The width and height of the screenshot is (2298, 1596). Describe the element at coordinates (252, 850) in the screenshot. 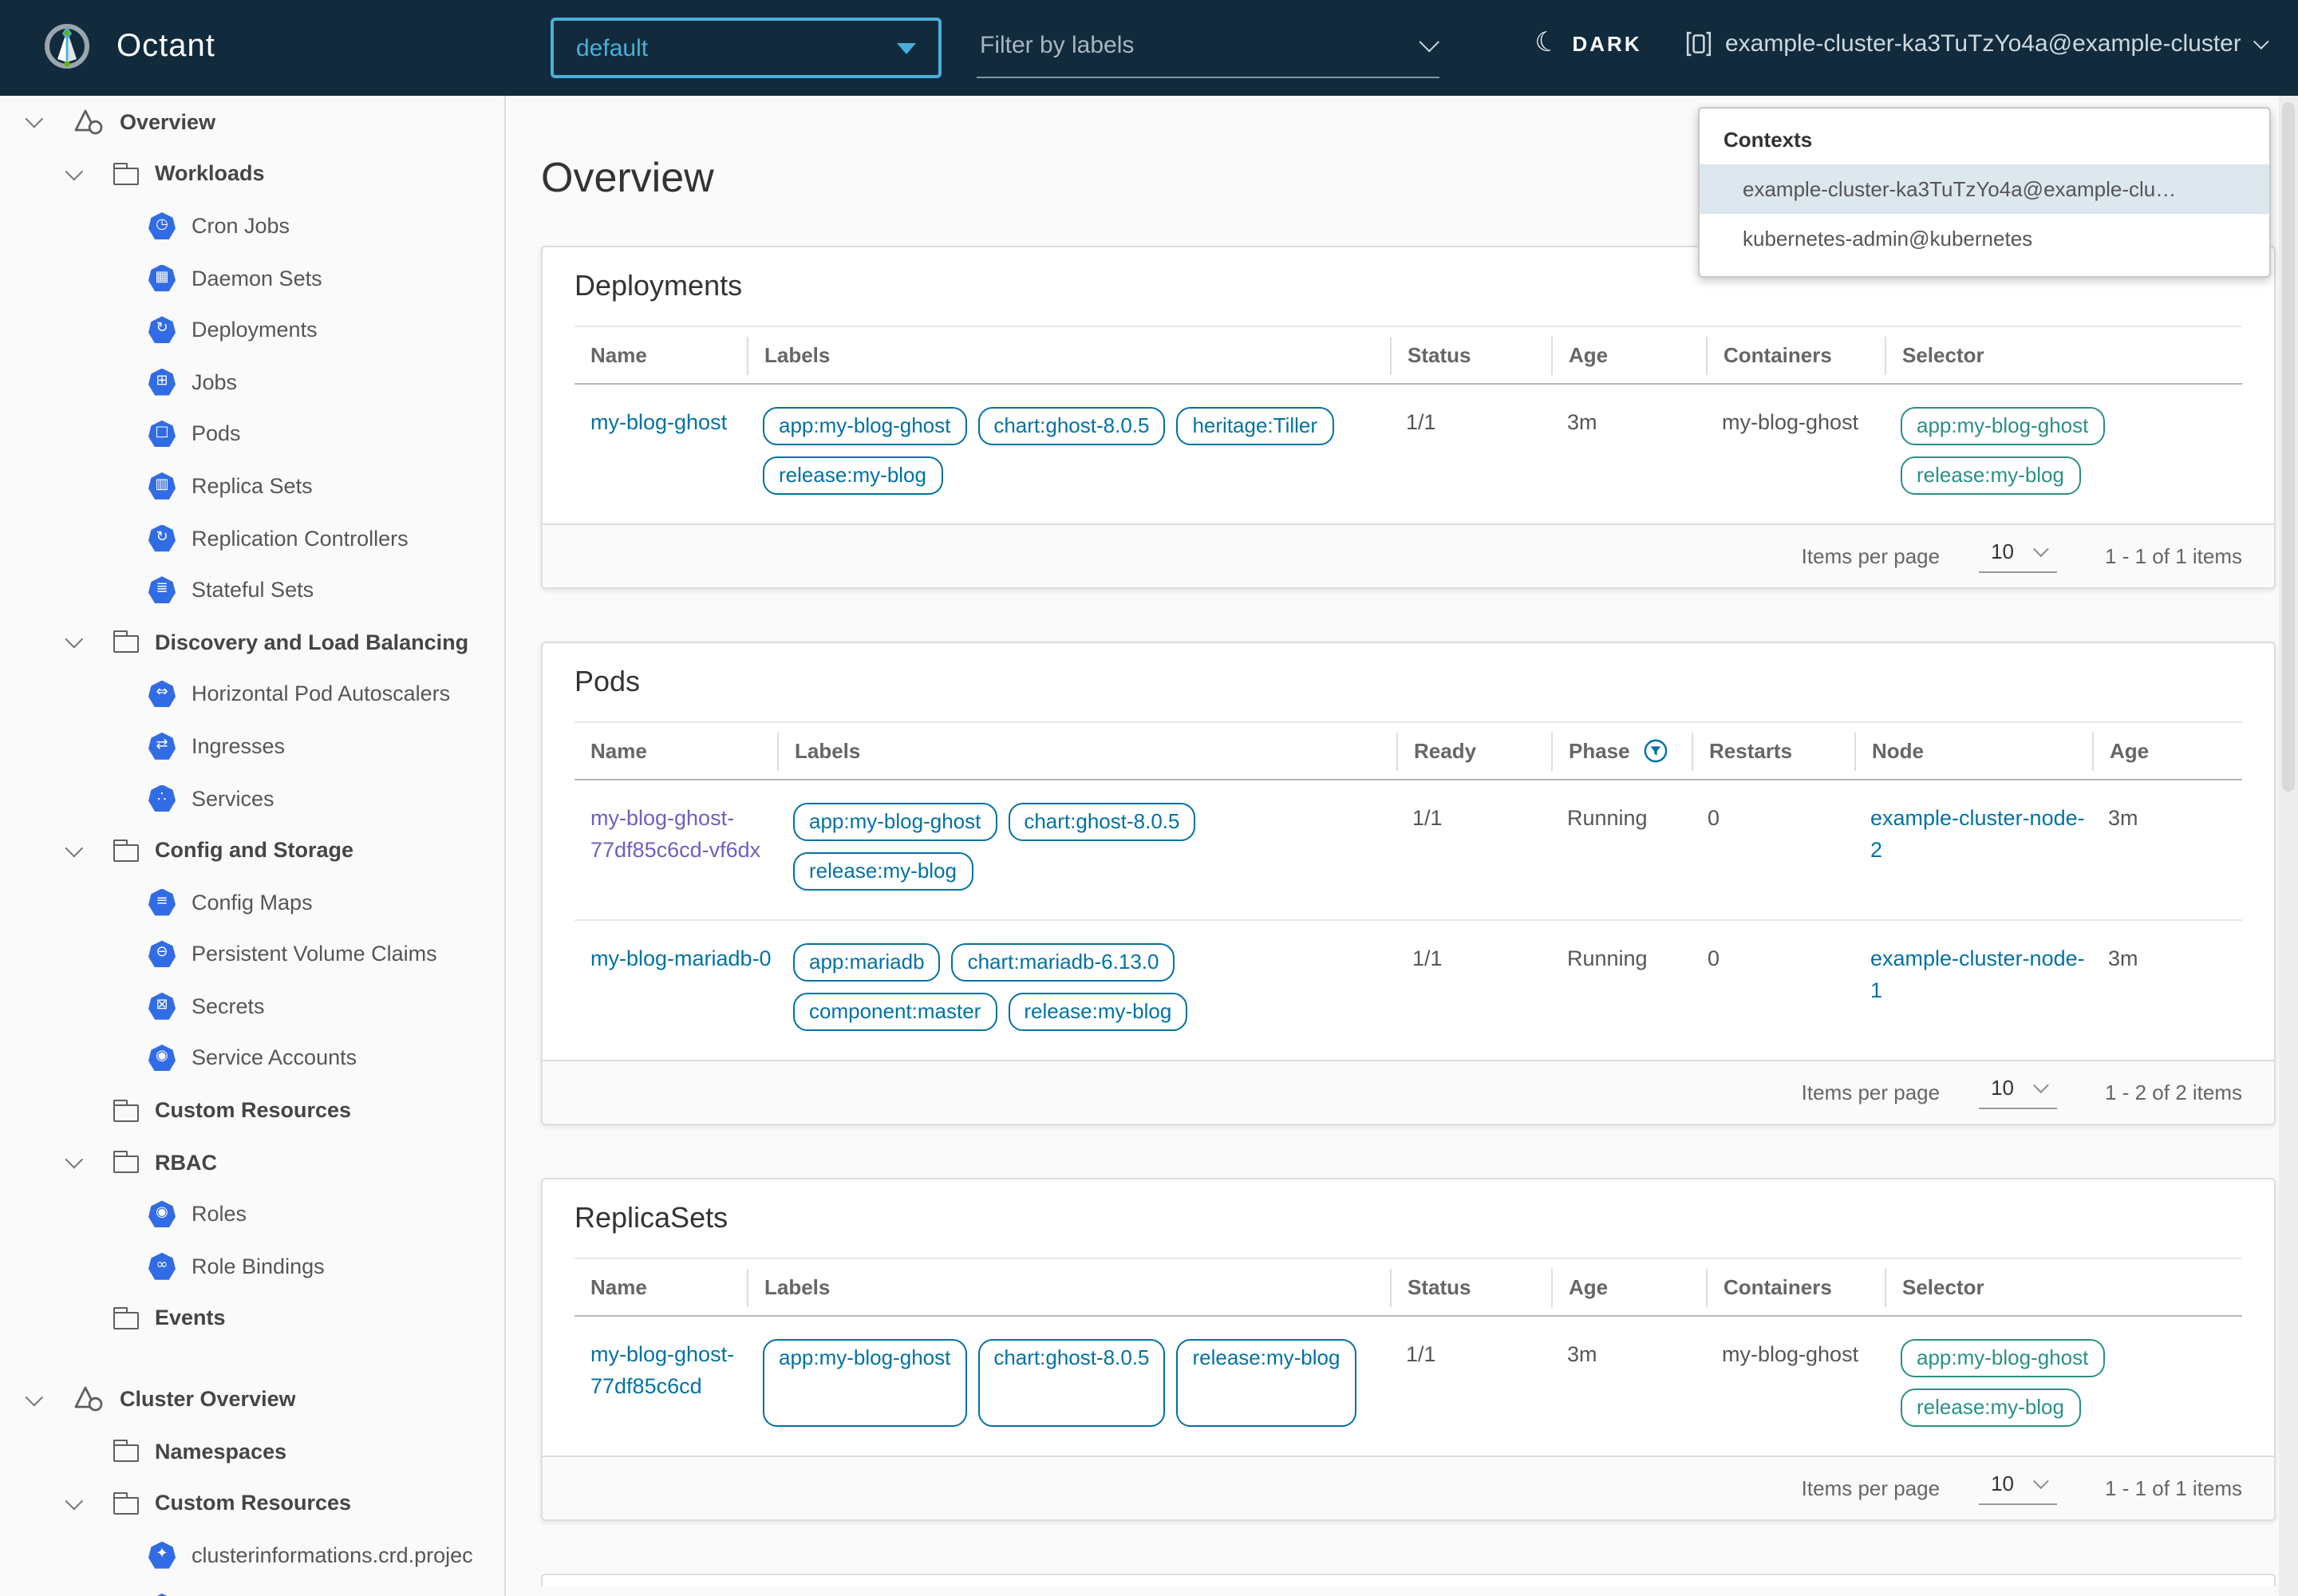

I see `sidebar-item: Config and Storage` at that location.